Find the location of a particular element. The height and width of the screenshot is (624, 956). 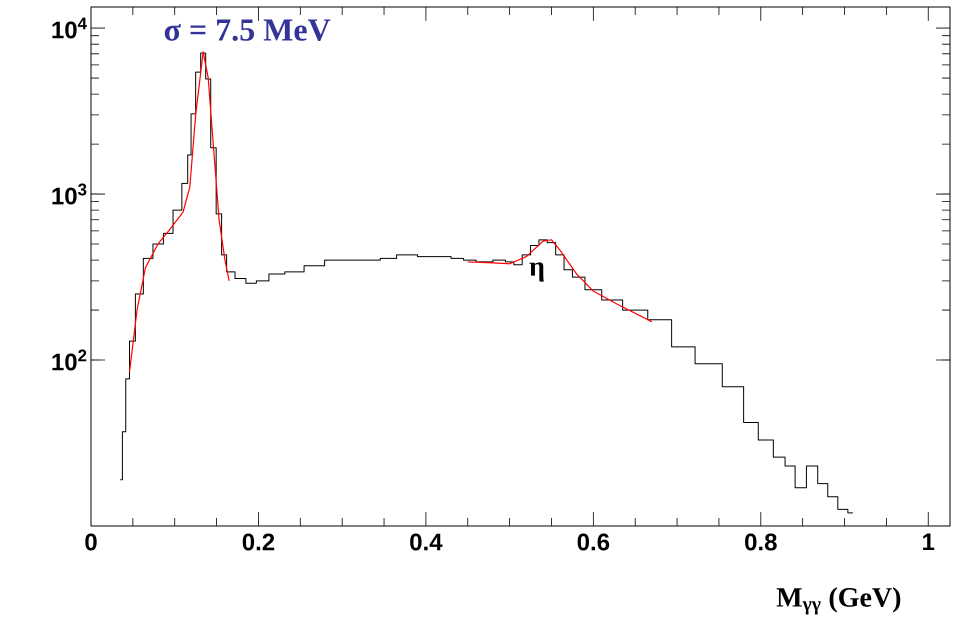

y-tick-label: 10$^{4}$ is located at coordinates (69, 28).